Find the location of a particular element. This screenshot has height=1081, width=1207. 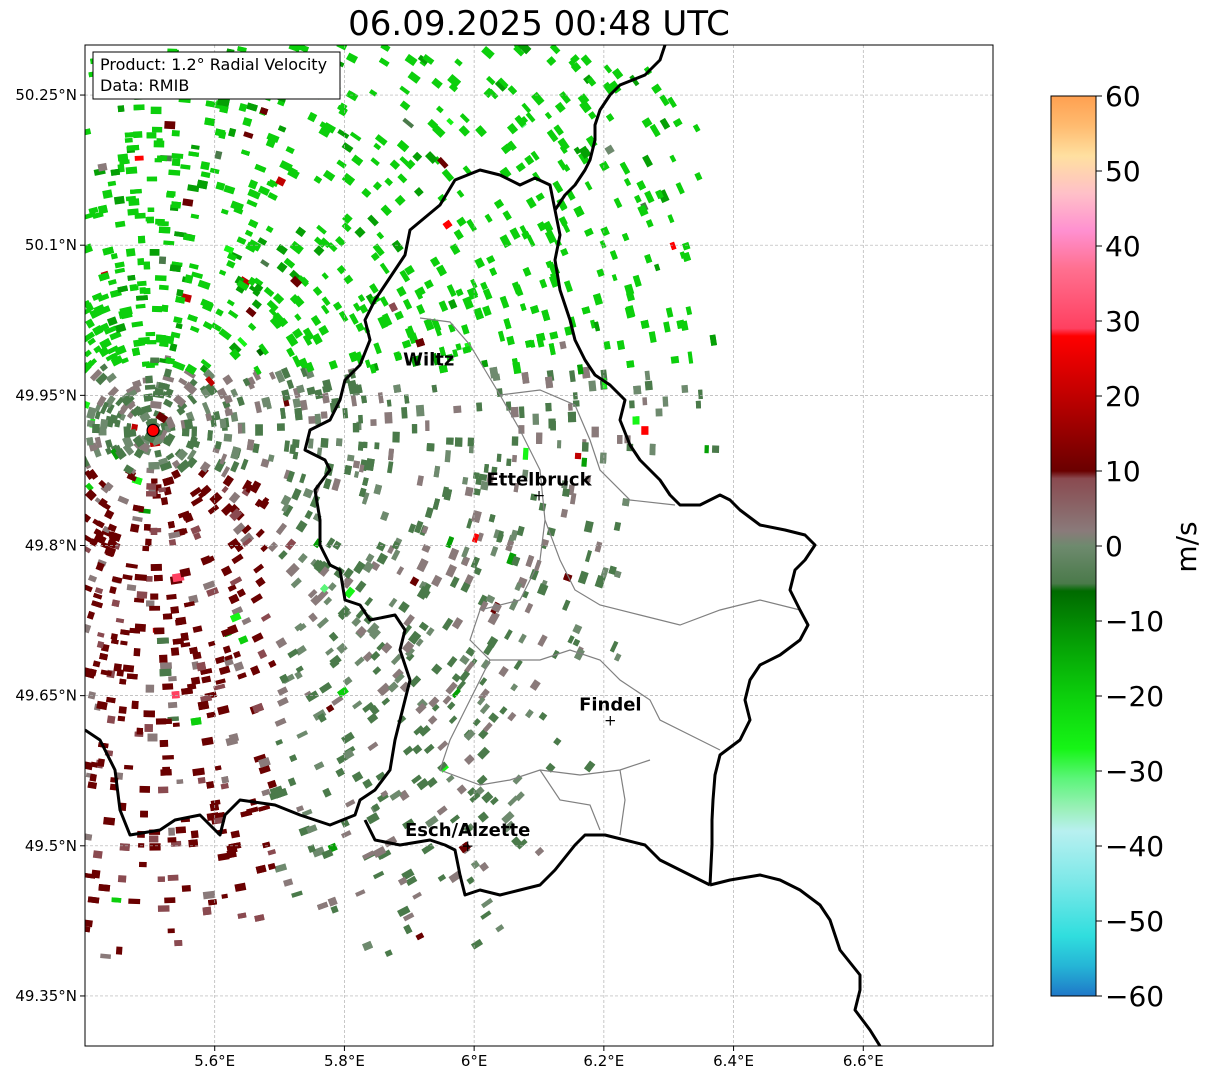

map-title: 06.09.2025 00:48 UTC is located at coordinates (539, 24).